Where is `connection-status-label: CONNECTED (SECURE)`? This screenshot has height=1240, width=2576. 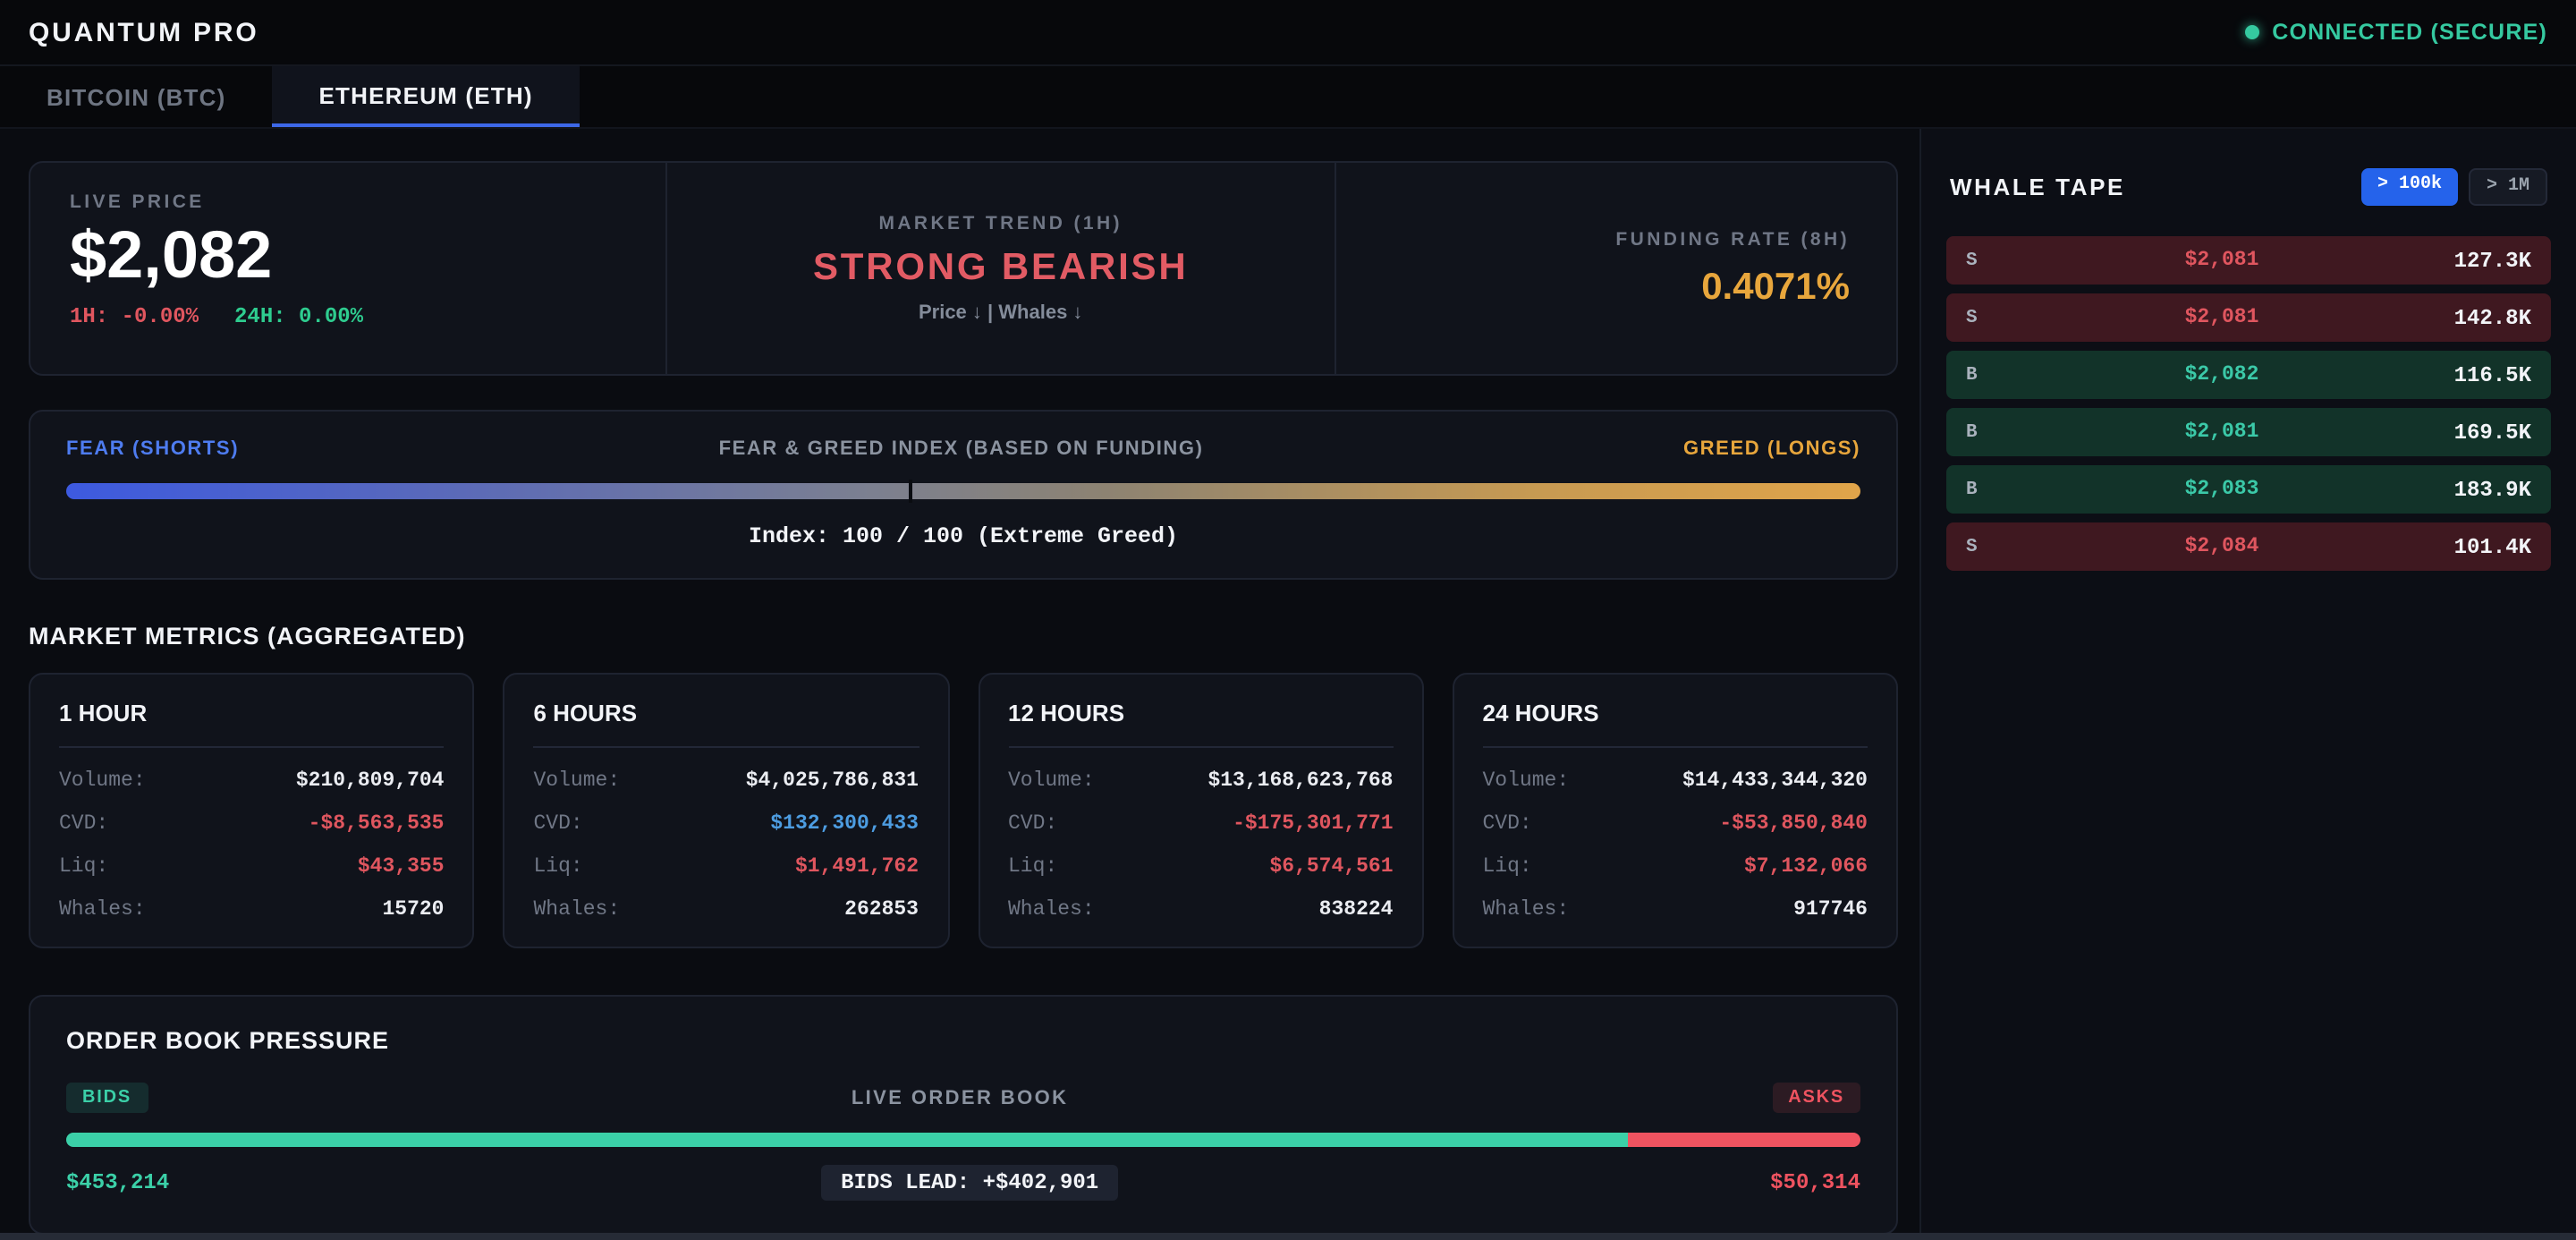 connection-status-label: CONNECTED (SECURE) is located at coordinates (2409, 32).